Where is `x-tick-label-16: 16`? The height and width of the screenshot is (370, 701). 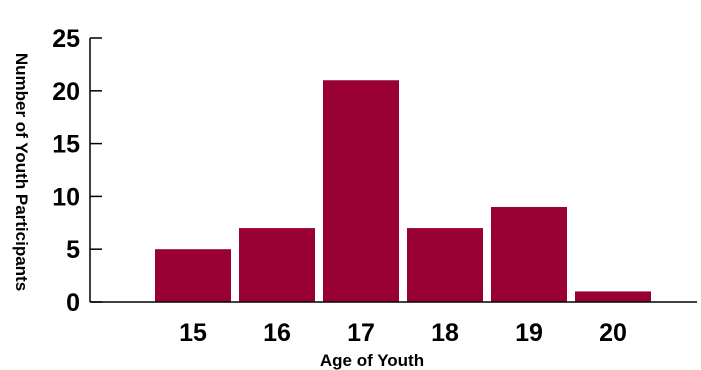 x-tick-label-16: 16 is located at coordinates (277, 333).